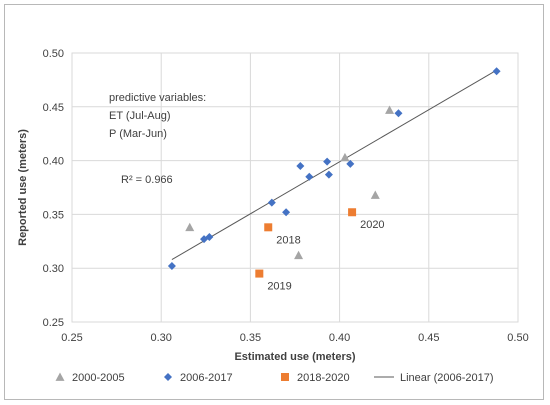 This screenshot has width=550, height=405. I want to click on point-label: 2019, so click(279, 287).